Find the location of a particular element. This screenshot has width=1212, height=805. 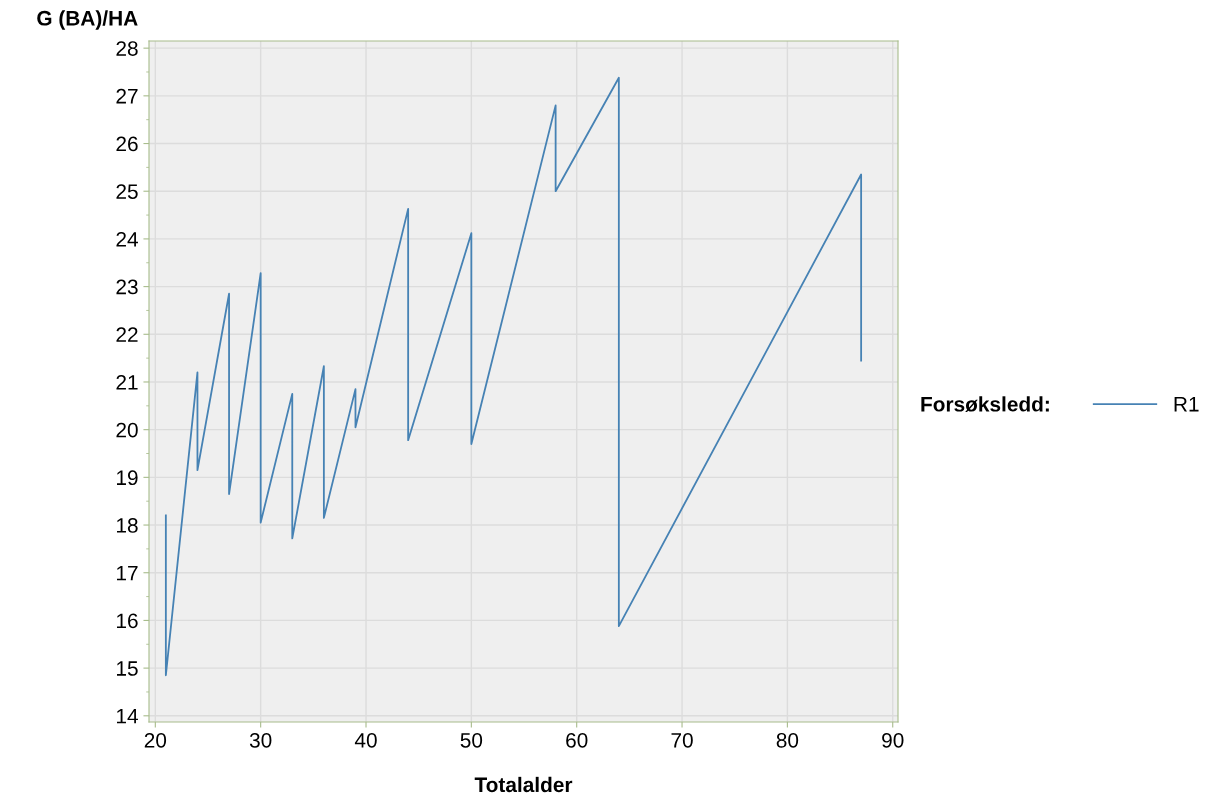

y-tick-label: 17 is located at coordinates (127, 573).